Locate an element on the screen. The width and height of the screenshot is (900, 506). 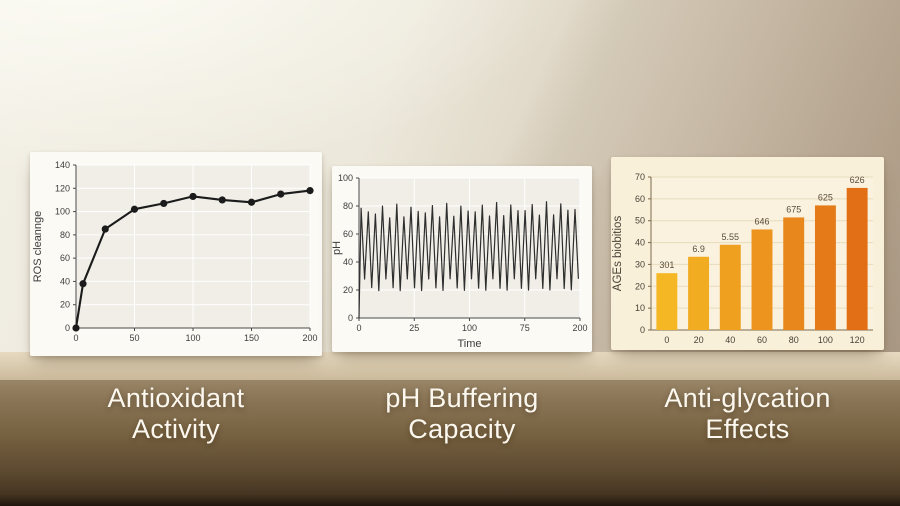
ph-buffering-chart-card: 0 20 40 60 80 100 0 25 100 75 200 pH Time is located at coordinates (462, 259).